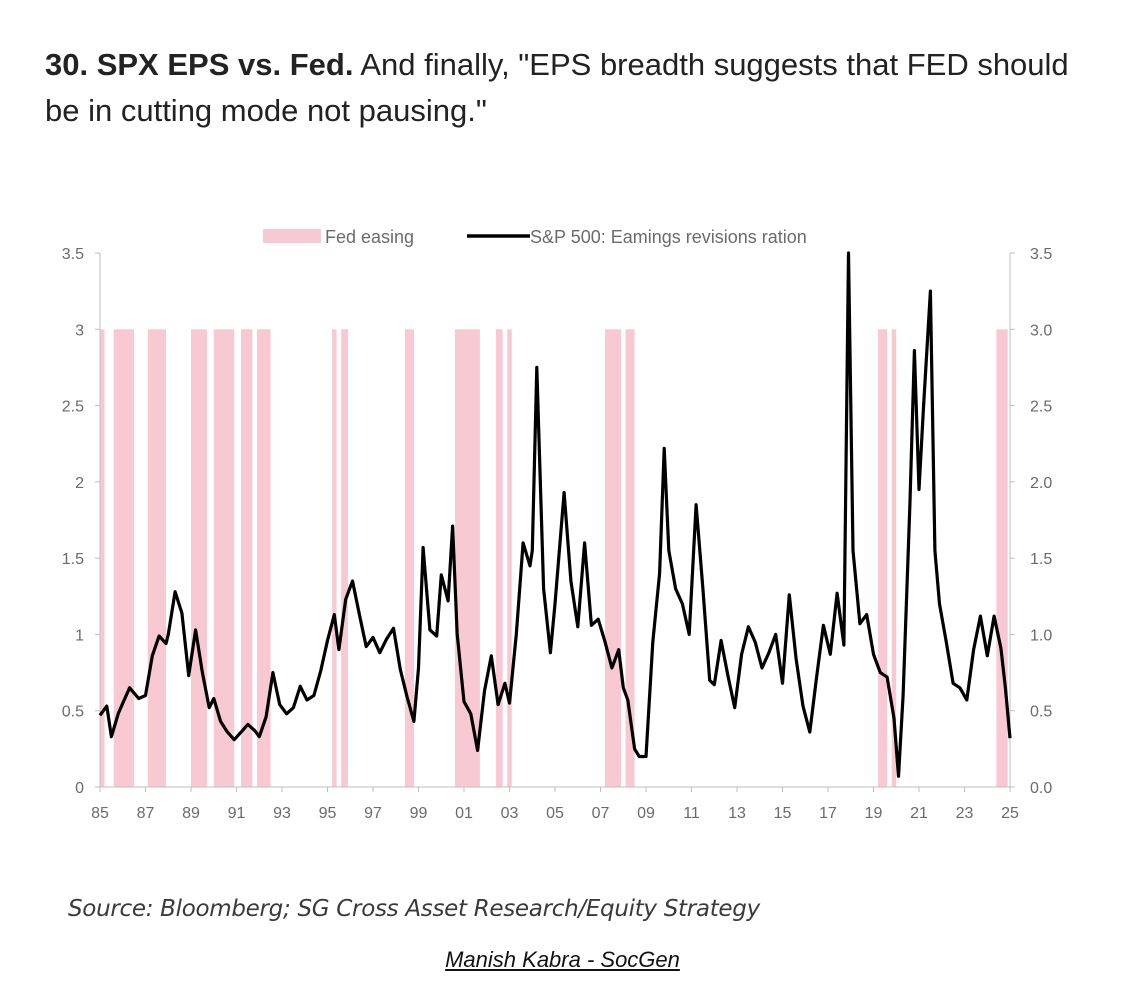 This screenshot has height=1000, width=1125. What do you see at coordinates (1041, 788) in the screenshot?
I see `y-tick-label-right: 0.0` at bounding box center [1041, 788].